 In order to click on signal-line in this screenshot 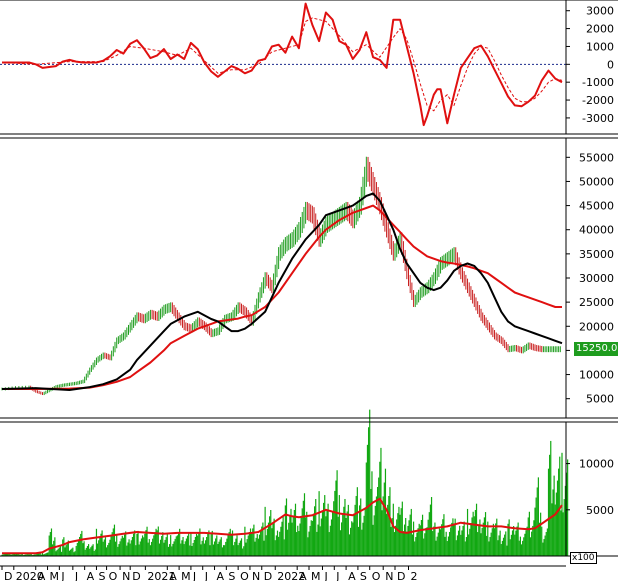, I will do `click(282, 64)`.